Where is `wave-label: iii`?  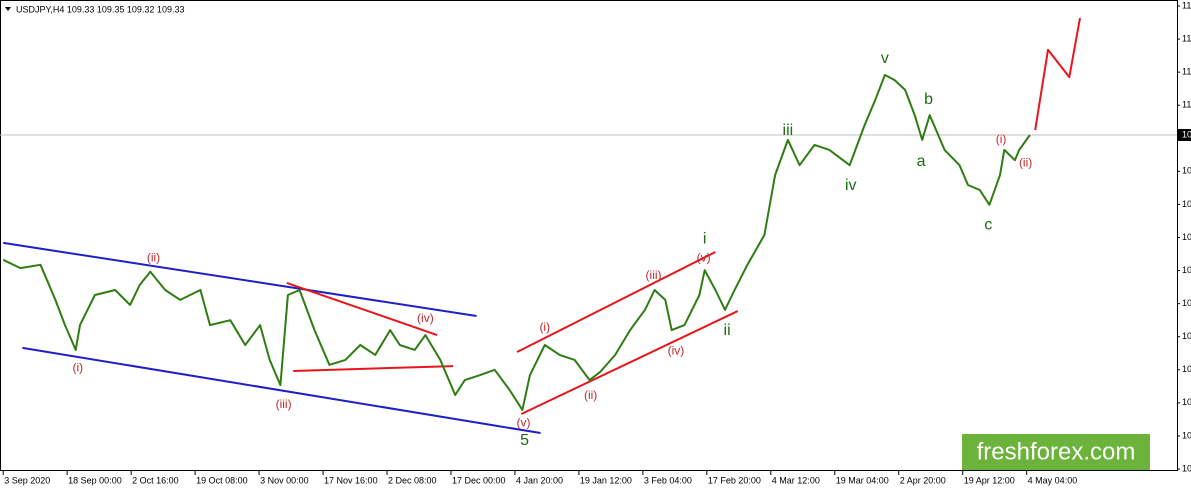
wave-label: iii is located at coordinates (788, 130).